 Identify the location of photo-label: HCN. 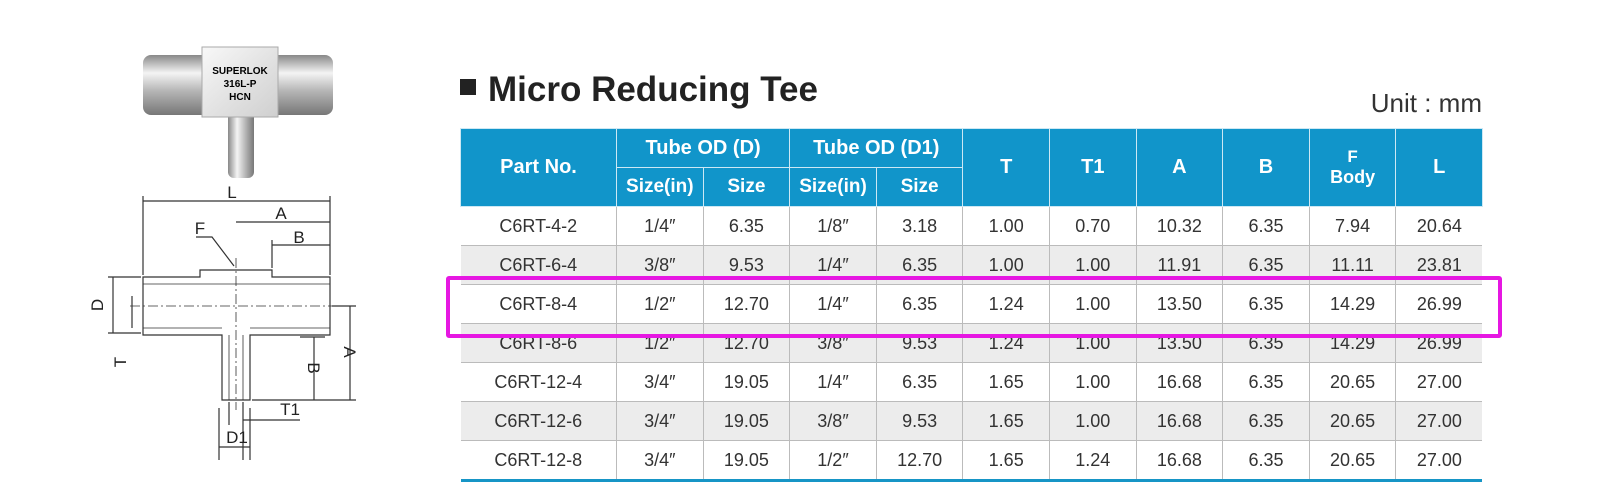
(240, 97).